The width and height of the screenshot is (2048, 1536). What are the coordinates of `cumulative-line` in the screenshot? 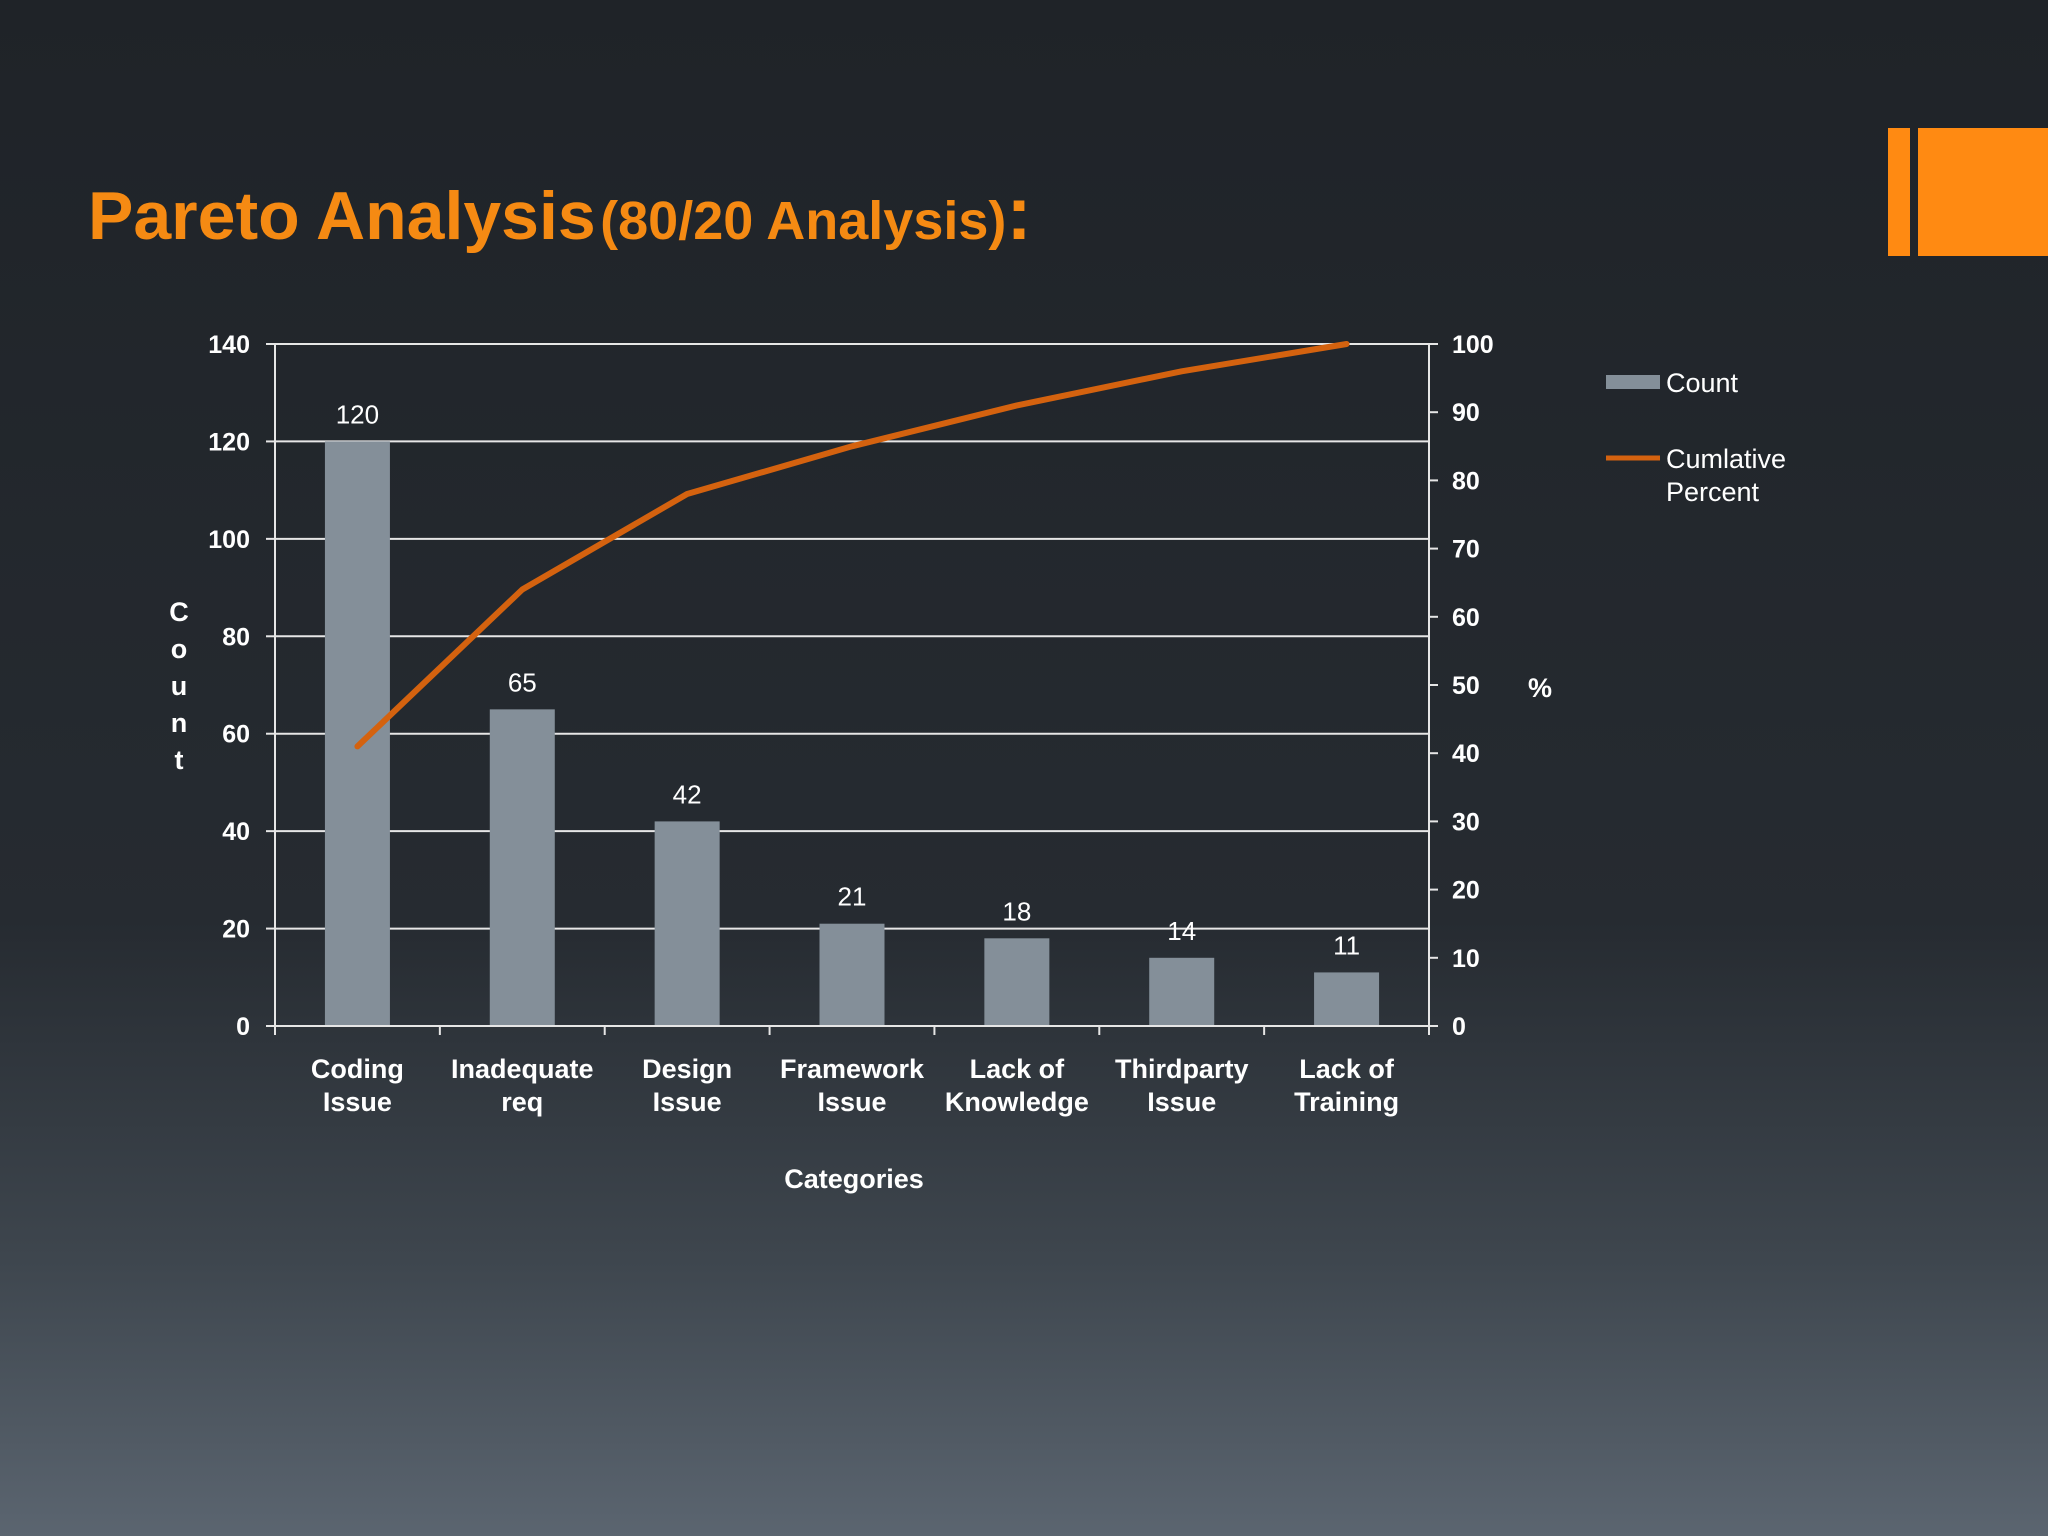 It's located at (852, 545).